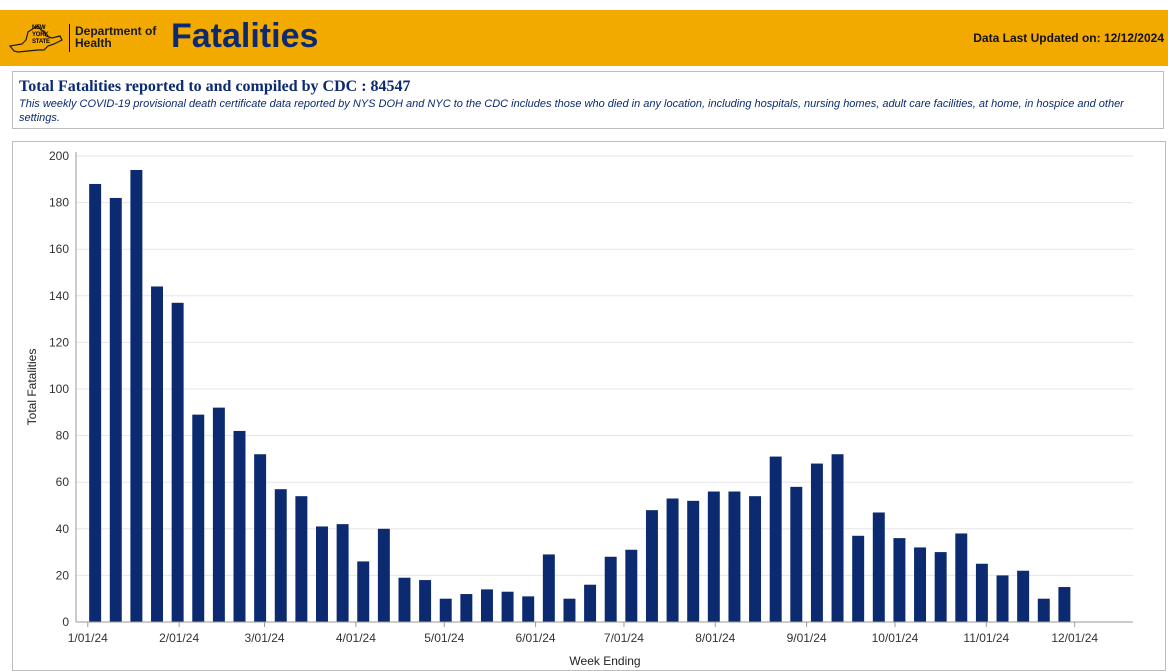 Image resolution: width=1168 pixels, height=671 pixels. Describe the element at coordinates (59, 296) in the screenshot. I see `y-tick-label: 140` at that location.